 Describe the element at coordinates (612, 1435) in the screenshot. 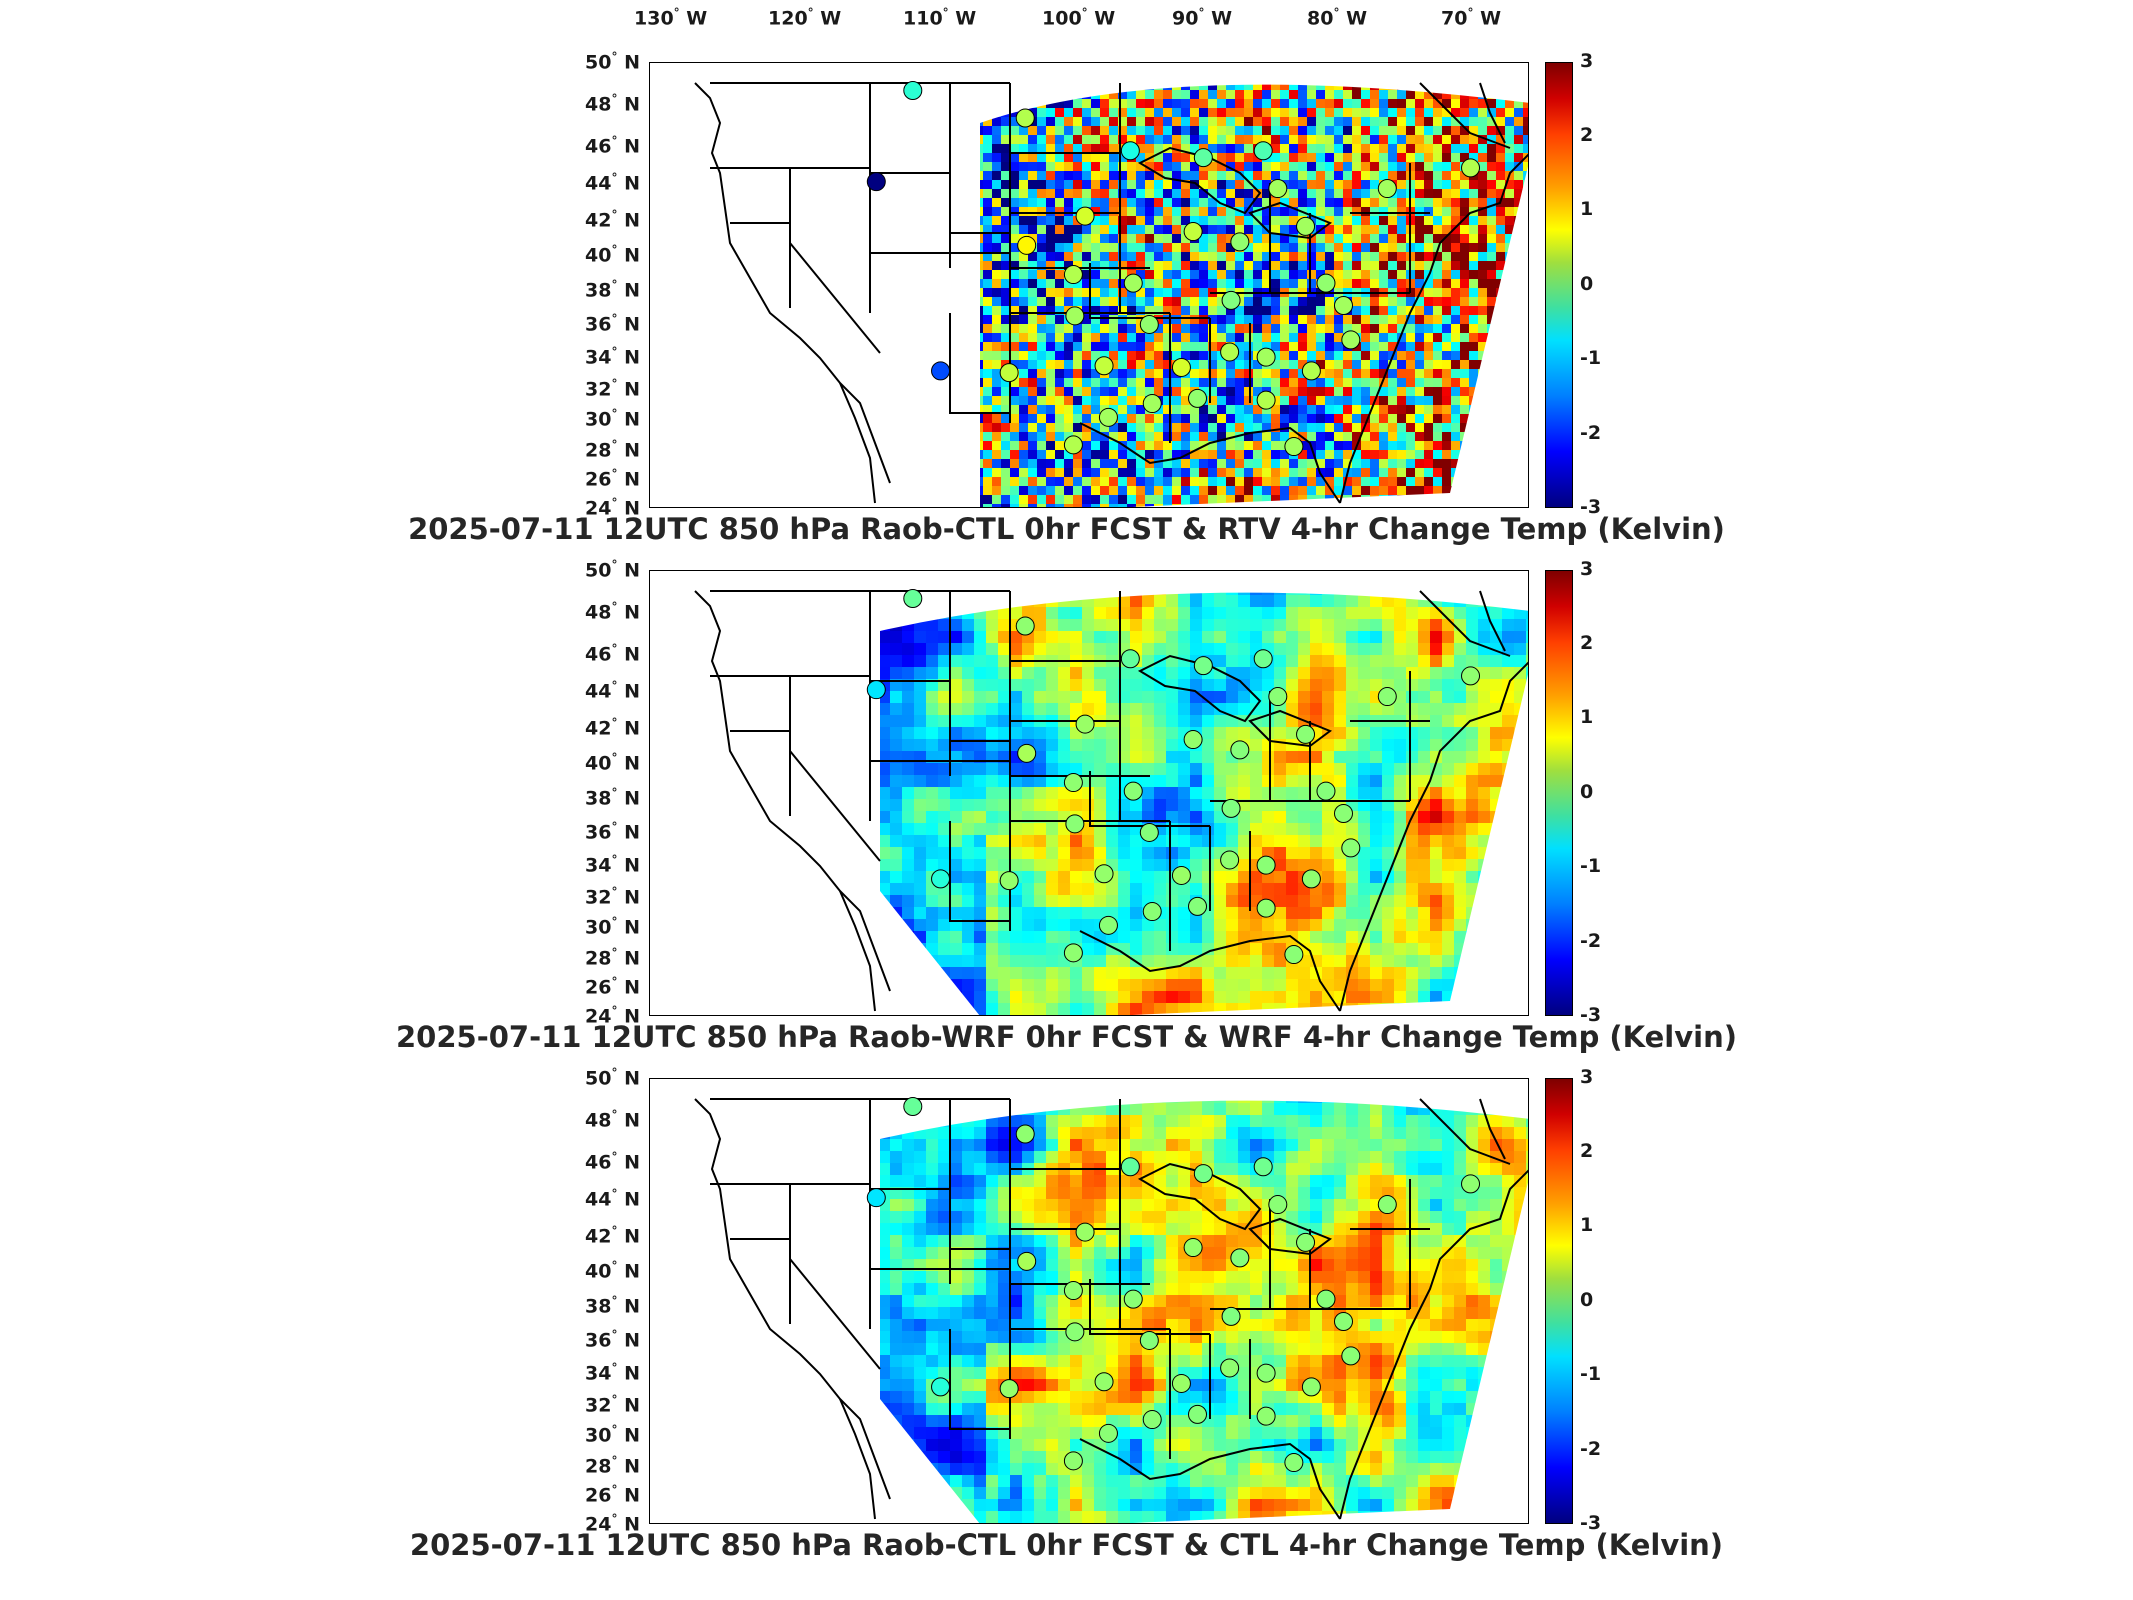

I see `latitude-label: 30° N` at that location.